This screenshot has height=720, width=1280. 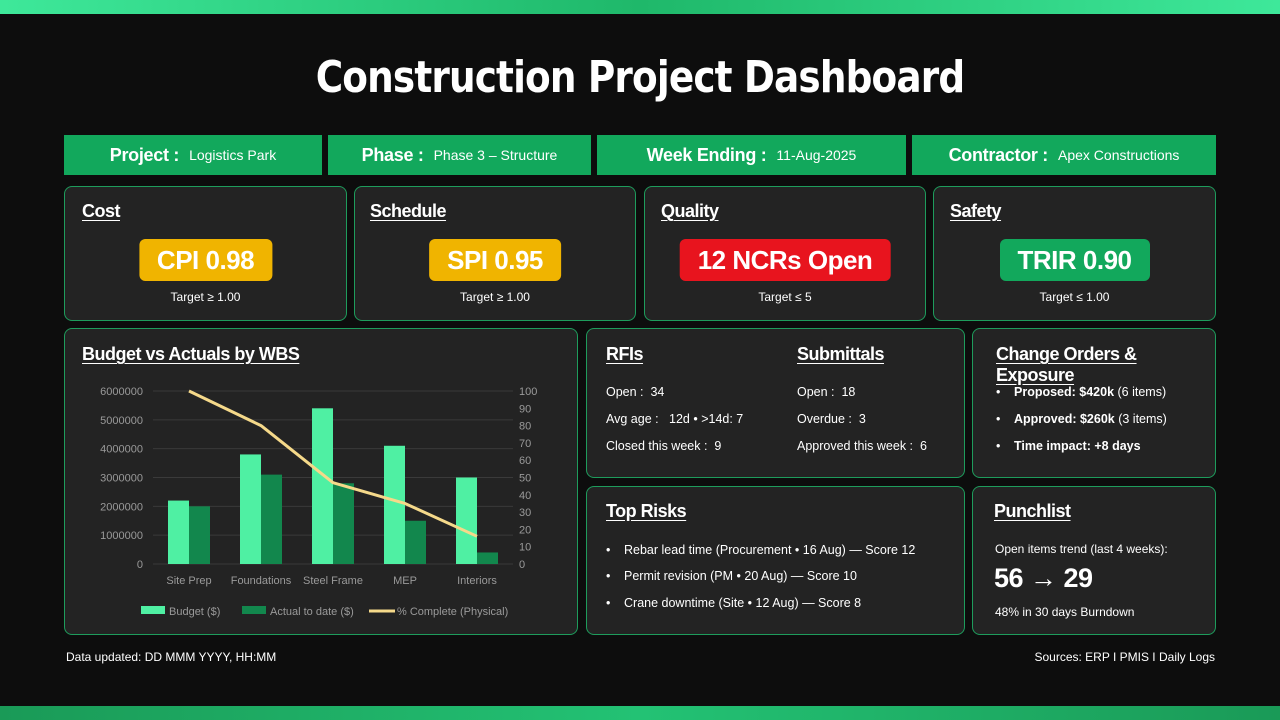 What do you see at coordinates (785, 260) in the screenshot?
I see `kpi-badge: 12 NCRs Open` at bounding box center [785, 260].